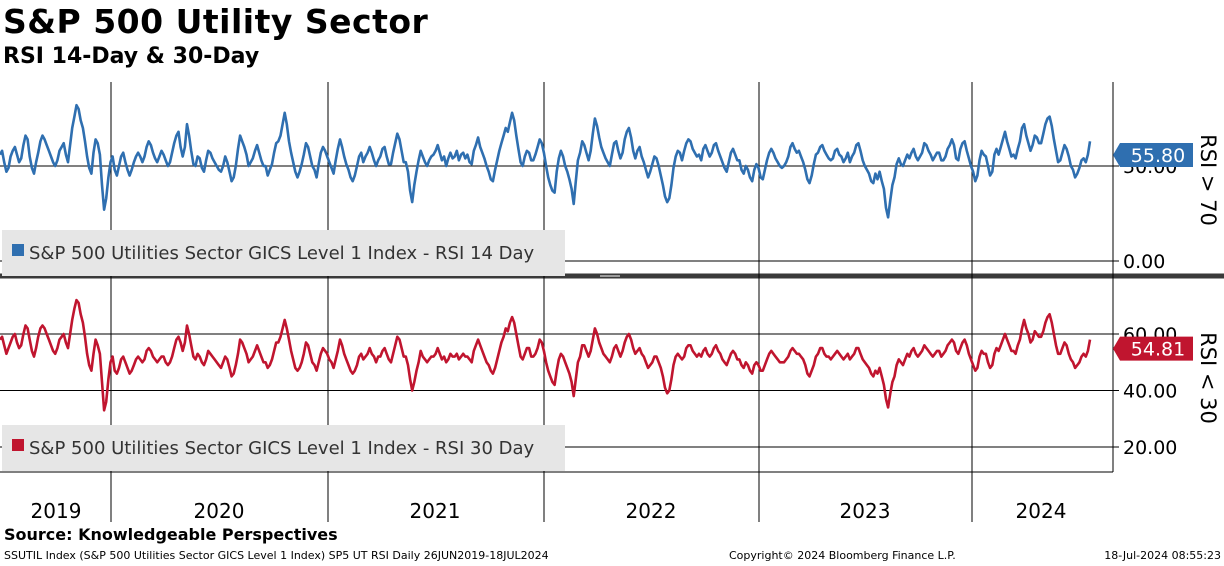 This screenshot has width=1224, height=566. I want to click on x-tick-label: 2020, so click(219, 511).